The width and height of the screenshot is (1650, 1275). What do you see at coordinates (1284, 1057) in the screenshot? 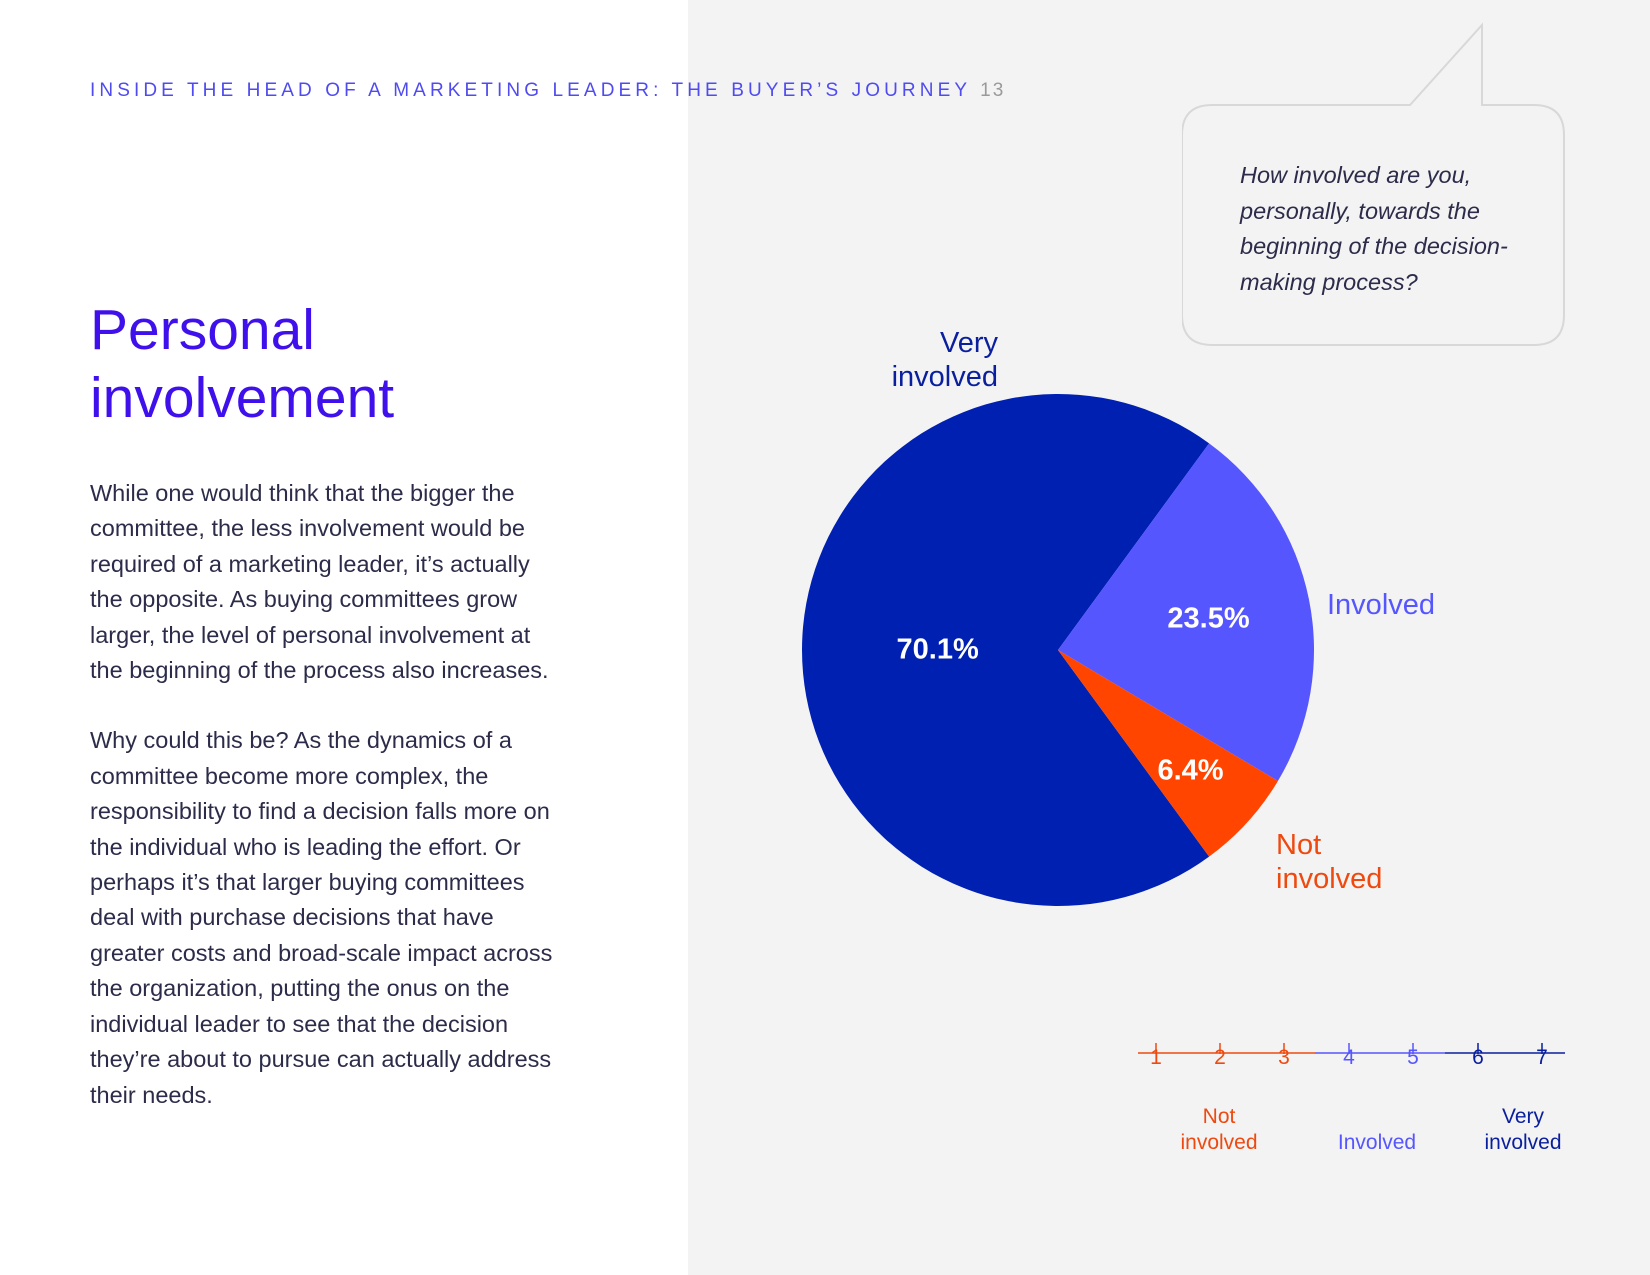
I see `scale-tick-3: 3` at bounding box center [1284, 1057].